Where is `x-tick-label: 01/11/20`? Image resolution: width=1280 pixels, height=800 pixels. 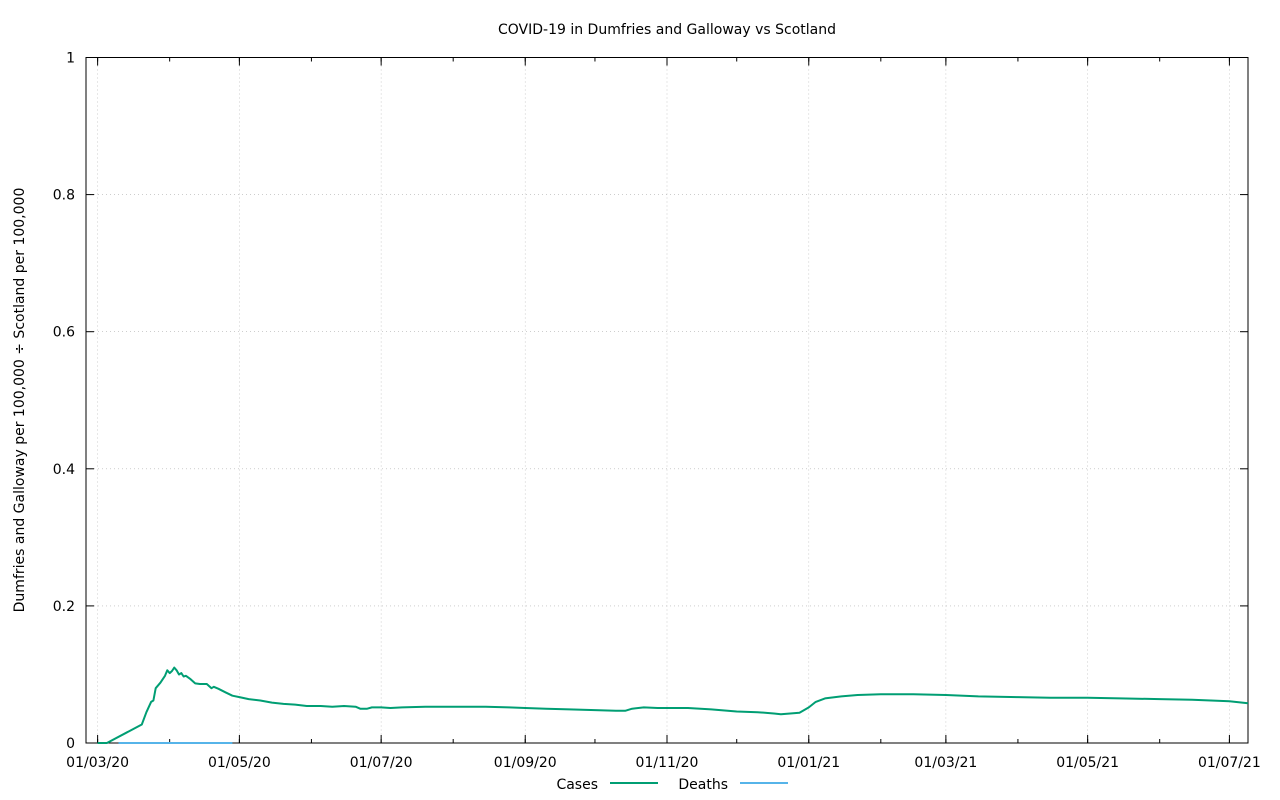
x-tick-label: 01/11/20 is located at coordinates (667, 763).